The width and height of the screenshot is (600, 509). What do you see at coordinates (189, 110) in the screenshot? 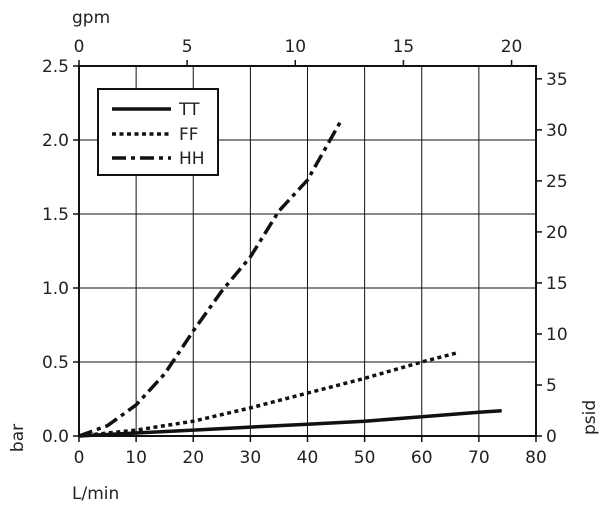
I see `legend-label-tt: TT` at bounding box center [189, 110].